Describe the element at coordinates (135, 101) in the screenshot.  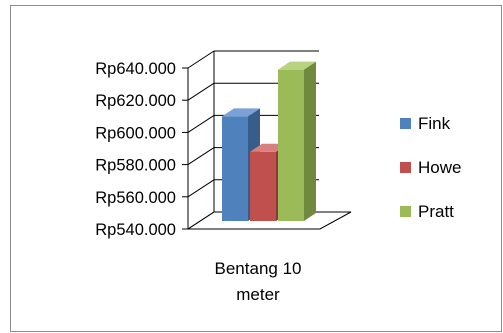
I see `y-tick-label: Rp620.000` at that location.